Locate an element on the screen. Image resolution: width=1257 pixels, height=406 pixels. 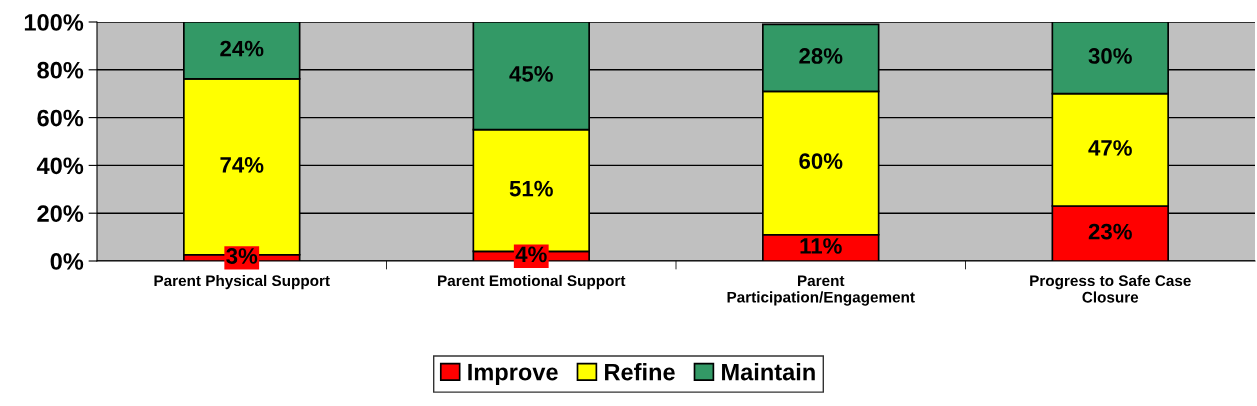
y-tick-label: 80% is located at coordinates (60, 70).